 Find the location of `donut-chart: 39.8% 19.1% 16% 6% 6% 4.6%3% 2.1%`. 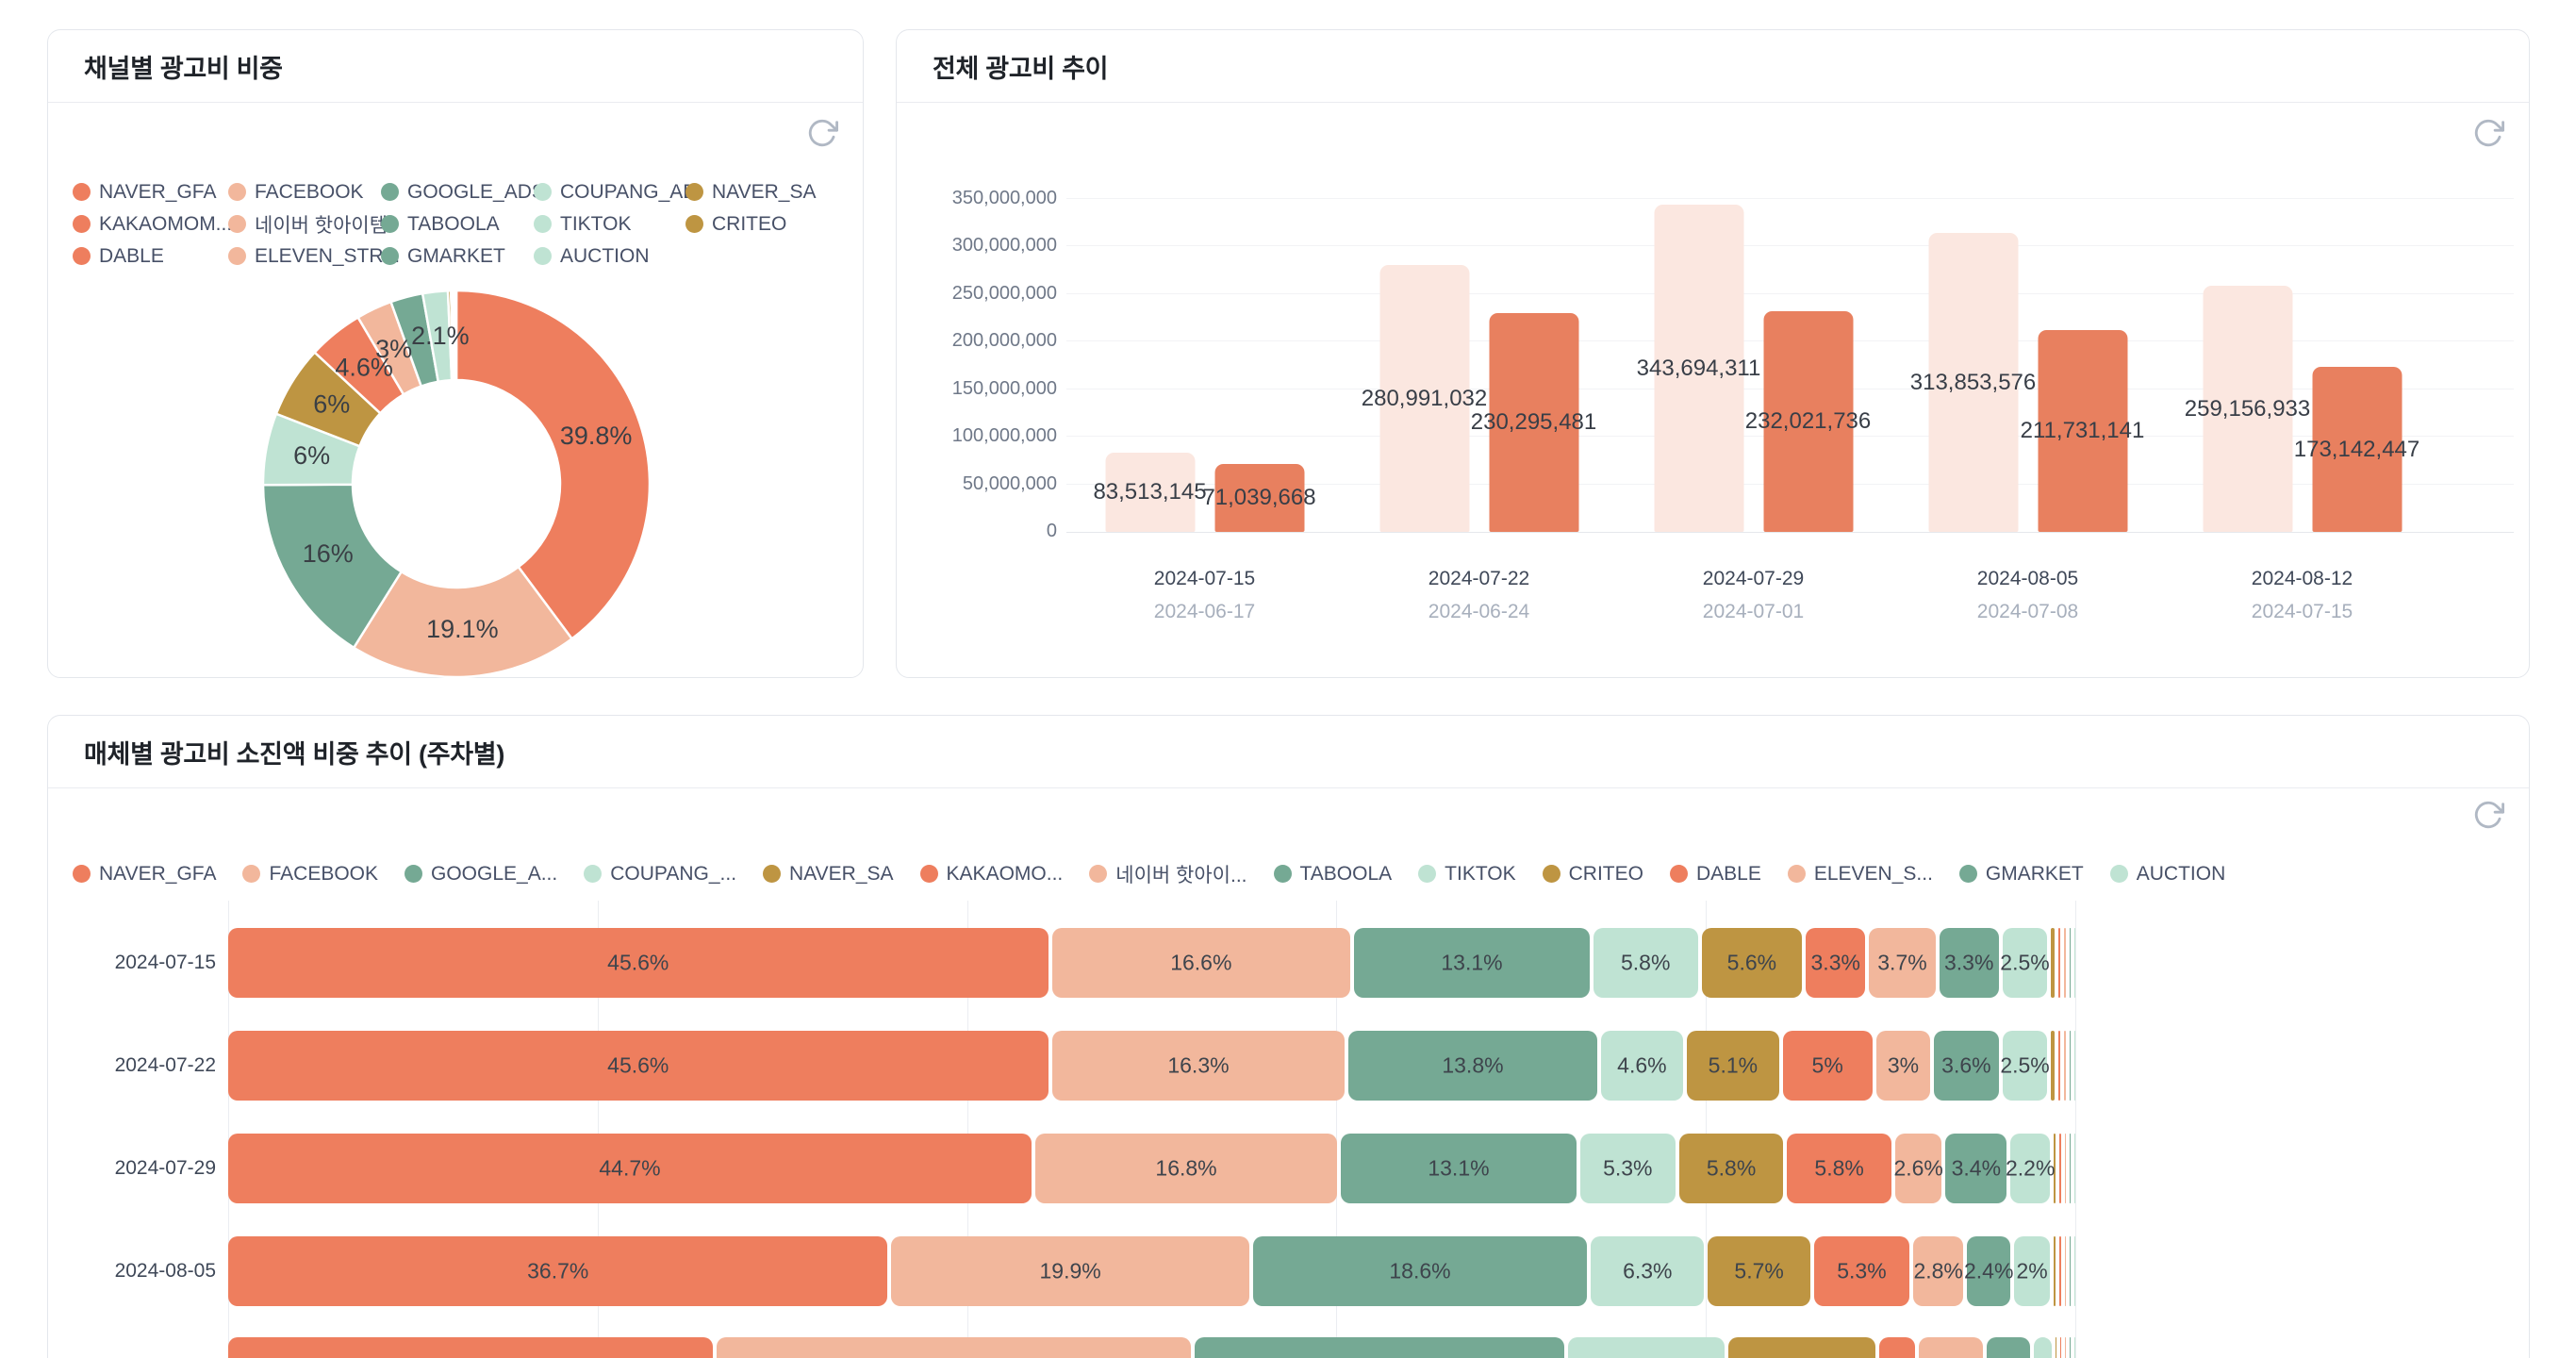

donut-chart: 39.8% 19.1% 16% 6% 6% 4.6%3% 2.1% is located at coordinates (456, 484).